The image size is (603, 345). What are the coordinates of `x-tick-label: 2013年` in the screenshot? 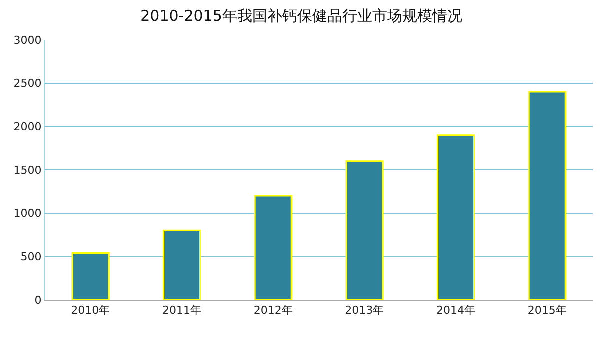 It's located at (364, 311).